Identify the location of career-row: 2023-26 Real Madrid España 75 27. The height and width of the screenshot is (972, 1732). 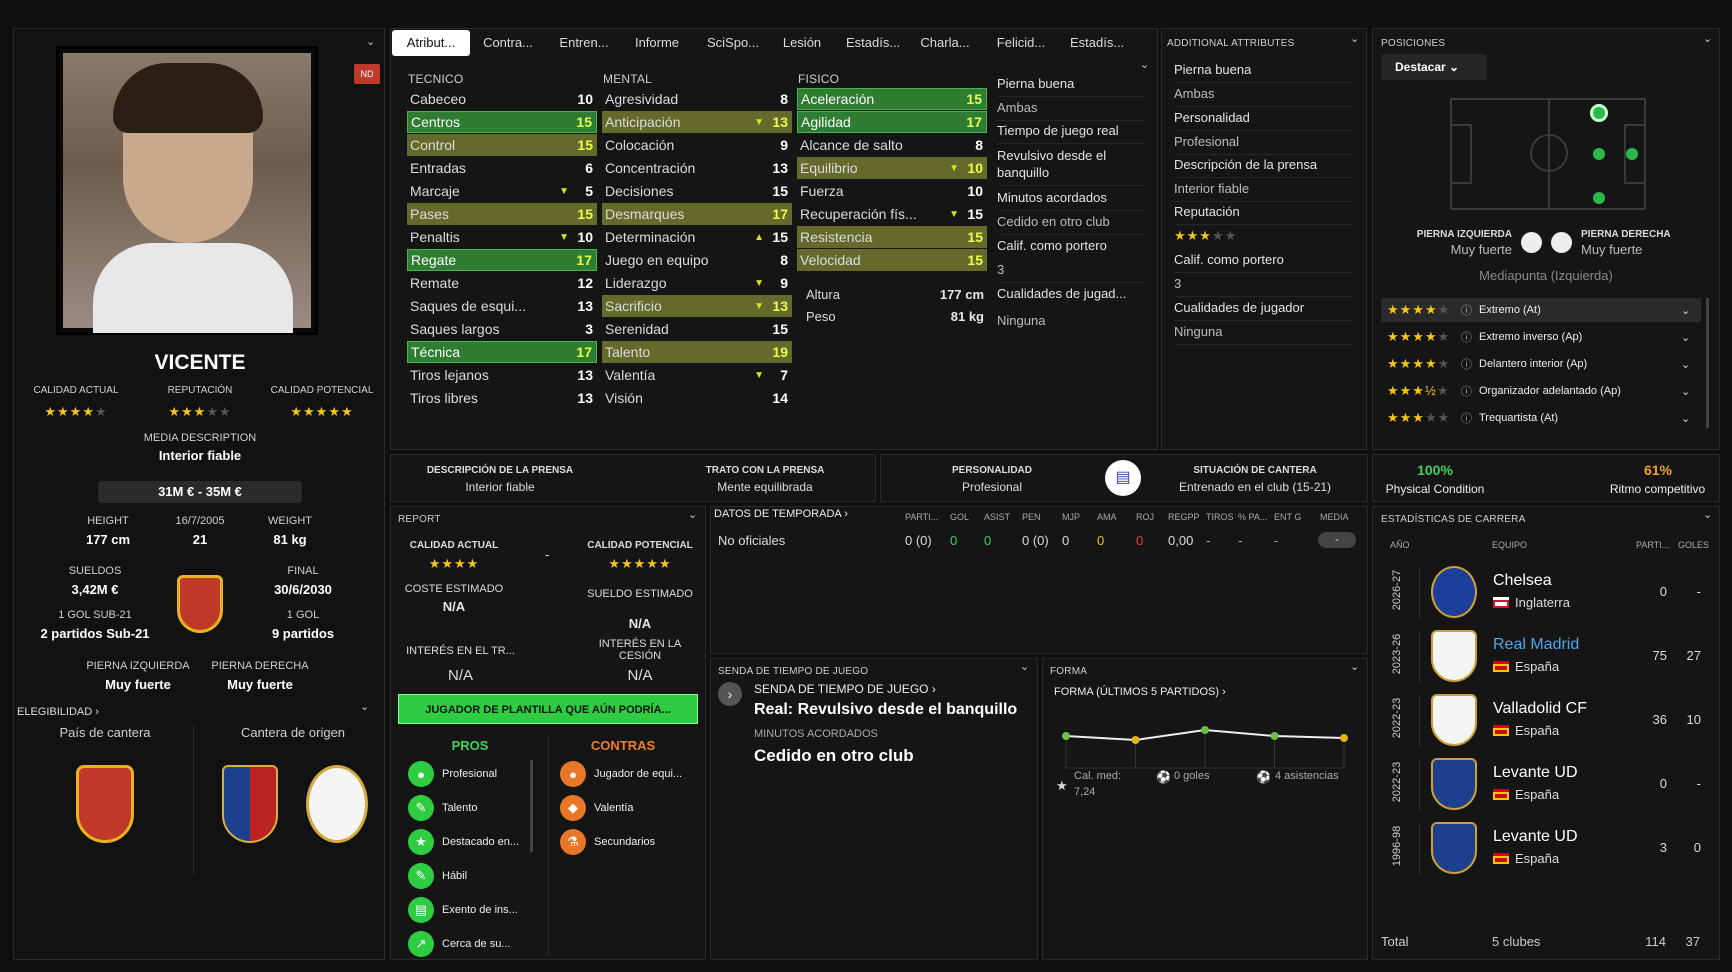
(1546, 657).